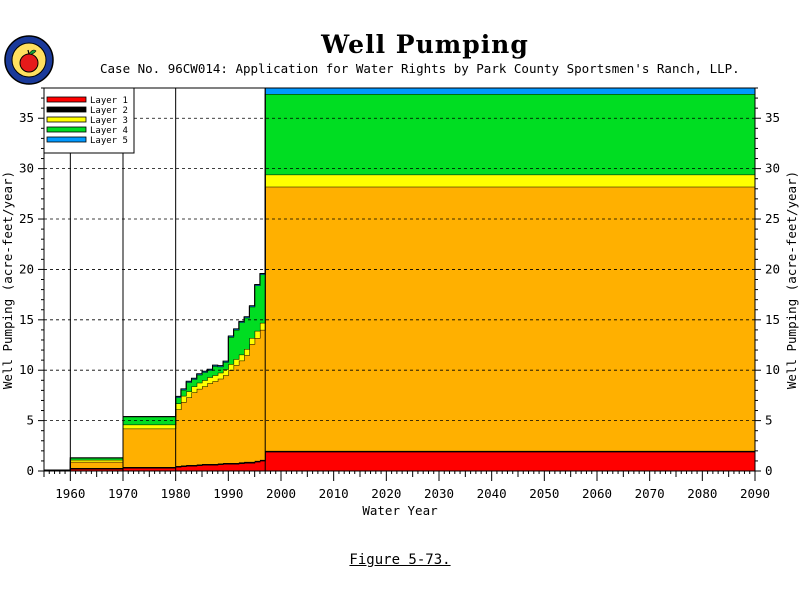 This screenshot has height=600, width=800. What do you see at coordinates (772, 369) in the screenshot?
I see `y-tick-label-right: 10` at bounding box center [772, 369].